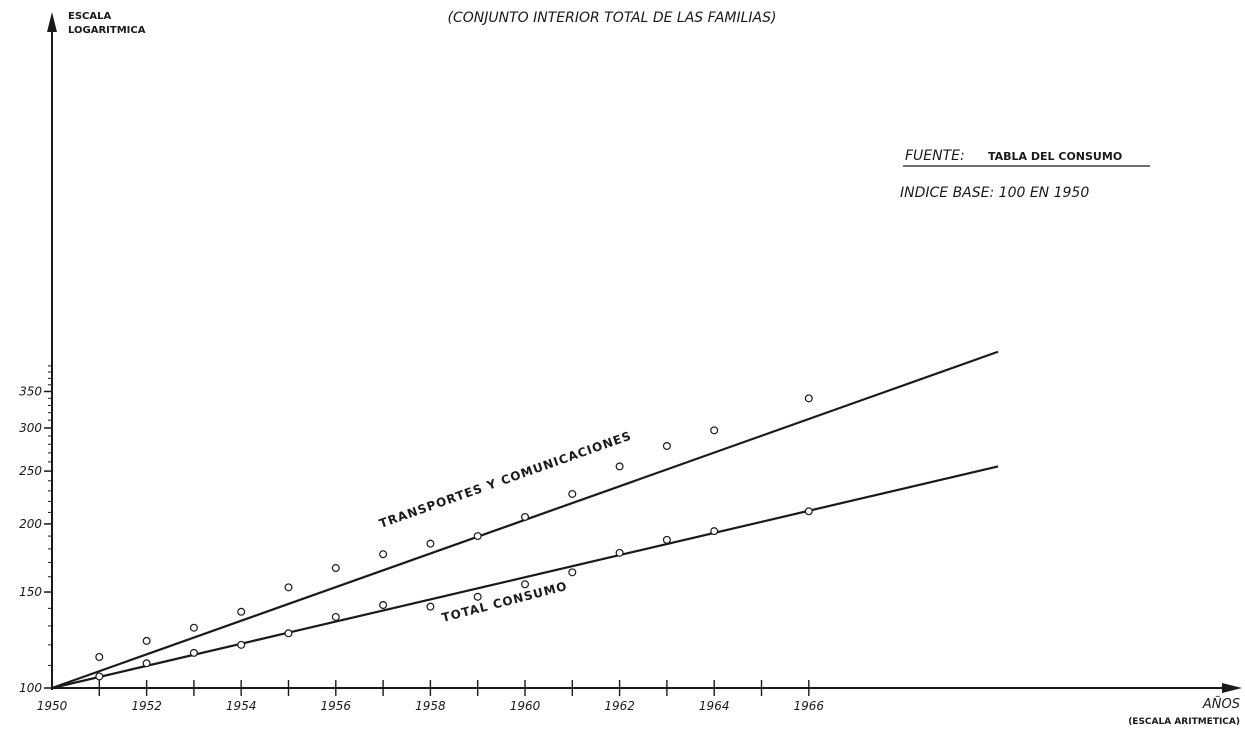 This screenshot has width=1245, height=729. Describe the element at coordinates (30, 391) in the screenshot. I see `y-tick-label: 350` at that location.